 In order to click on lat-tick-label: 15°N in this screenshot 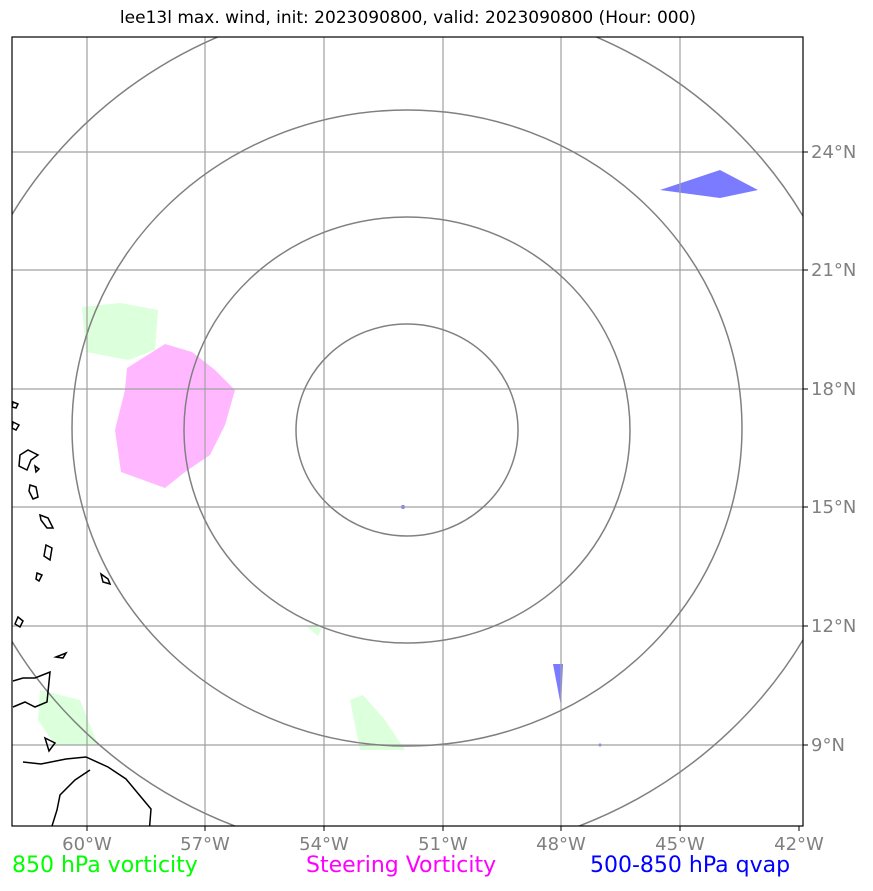, I will do `click(833, 507)`.